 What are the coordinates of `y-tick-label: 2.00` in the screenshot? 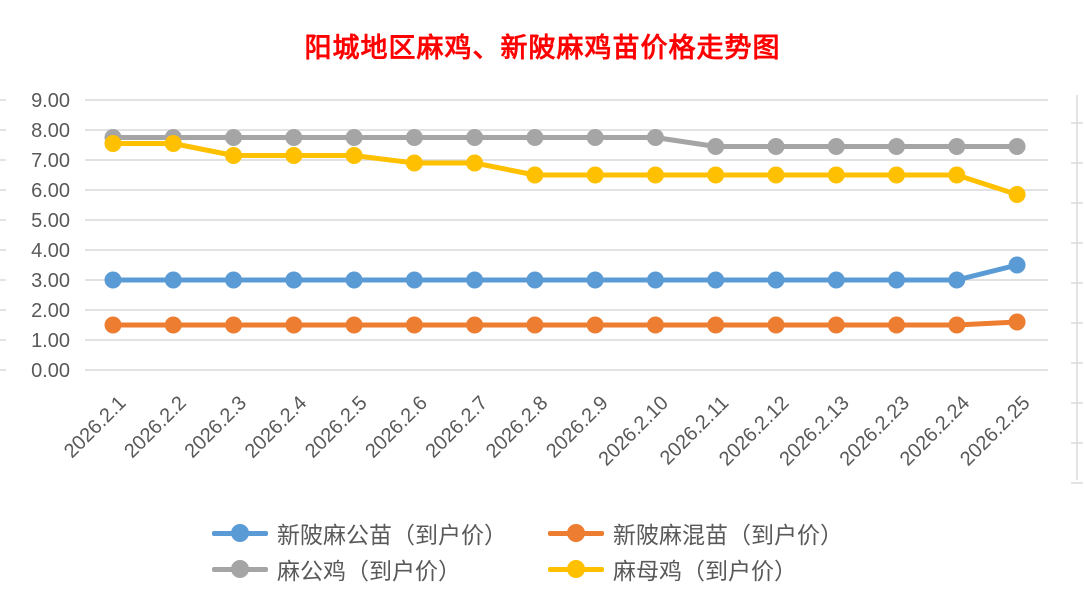 It's located at (50, 311).